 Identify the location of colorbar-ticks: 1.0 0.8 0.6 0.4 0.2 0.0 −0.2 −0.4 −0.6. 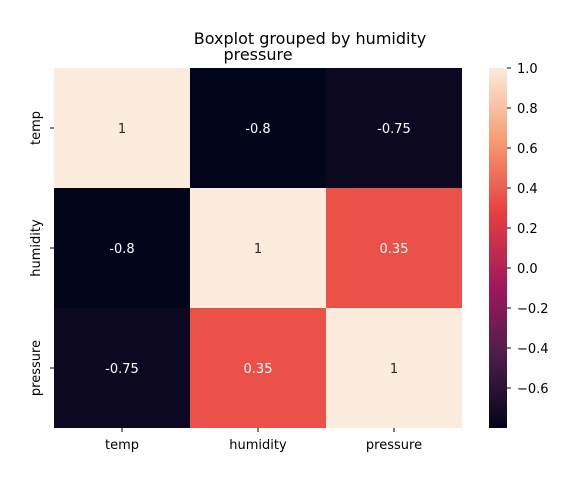
(528, 229).